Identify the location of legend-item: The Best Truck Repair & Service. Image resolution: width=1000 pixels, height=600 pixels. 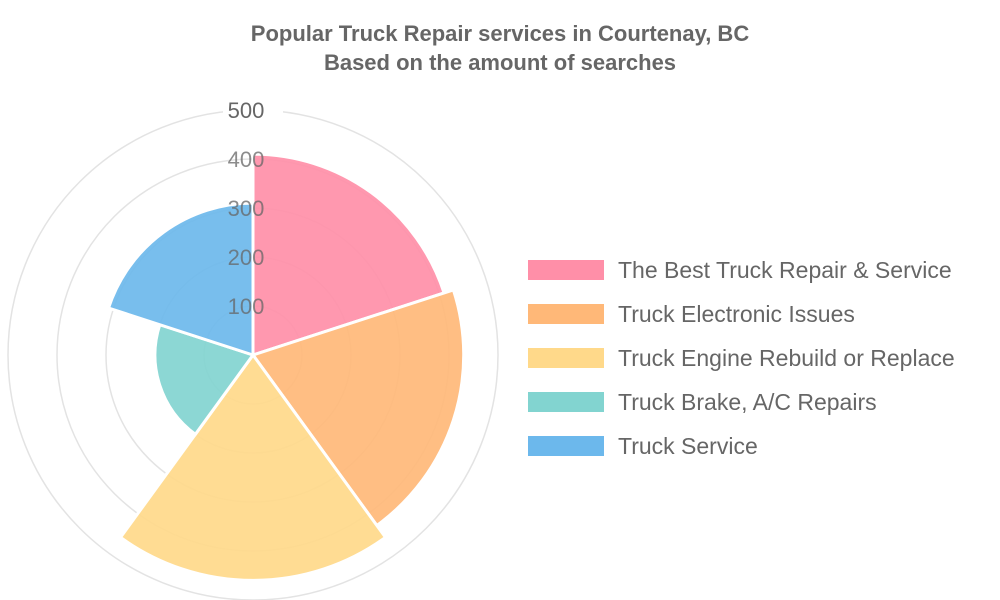
(741, 270).